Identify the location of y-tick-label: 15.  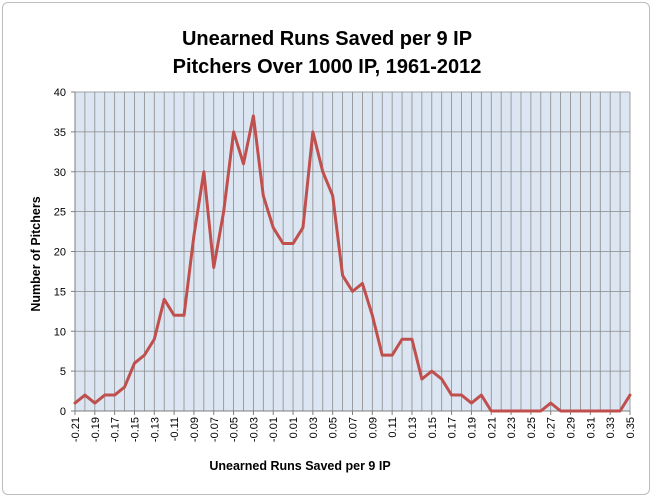
(60, 292).